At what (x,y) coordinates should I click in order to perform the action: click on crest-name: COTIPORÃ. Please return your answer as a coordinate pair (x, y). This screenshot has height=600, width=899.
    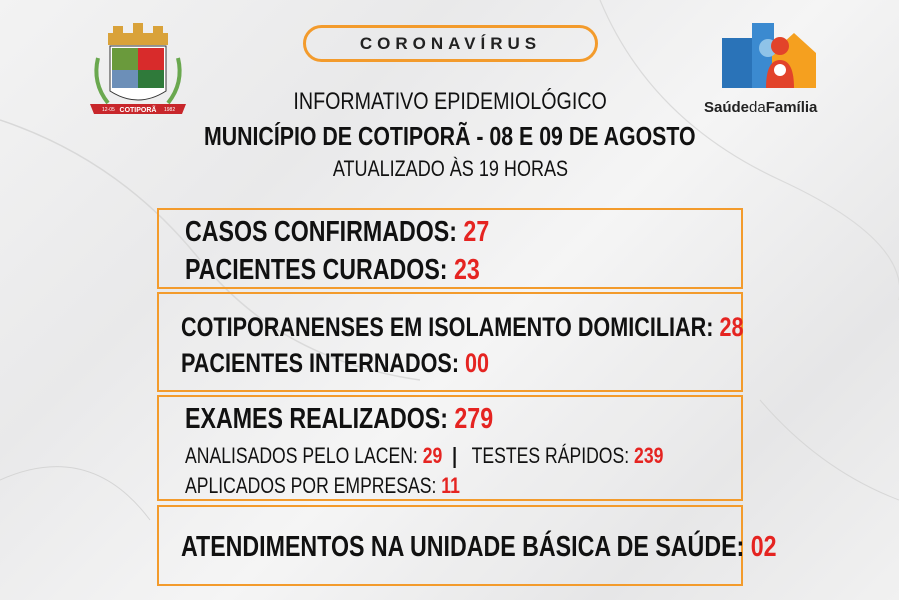
    Looking at the image, I should click on (138, 109).